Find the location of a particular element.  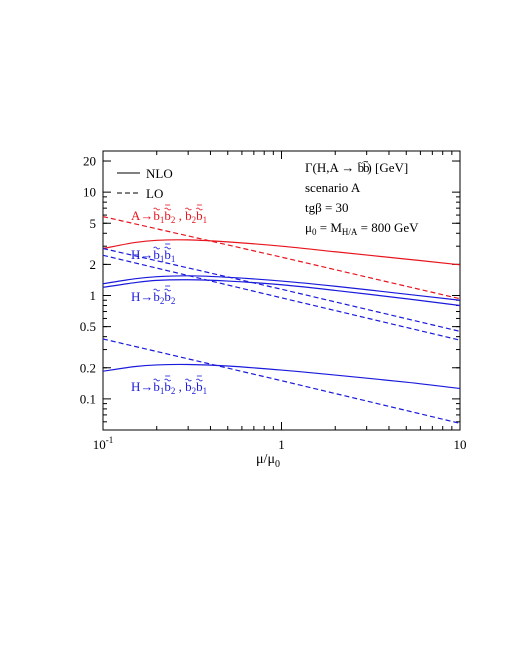

legend-lo-label: LO is located at coordinates (154, 193).